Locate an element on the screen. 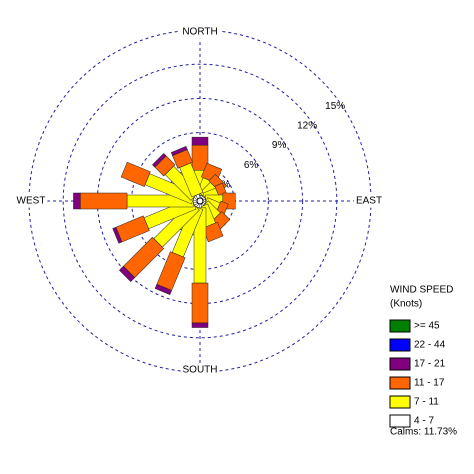  calms-label: Calms: 11.73% is located at coordinates (423, 432).